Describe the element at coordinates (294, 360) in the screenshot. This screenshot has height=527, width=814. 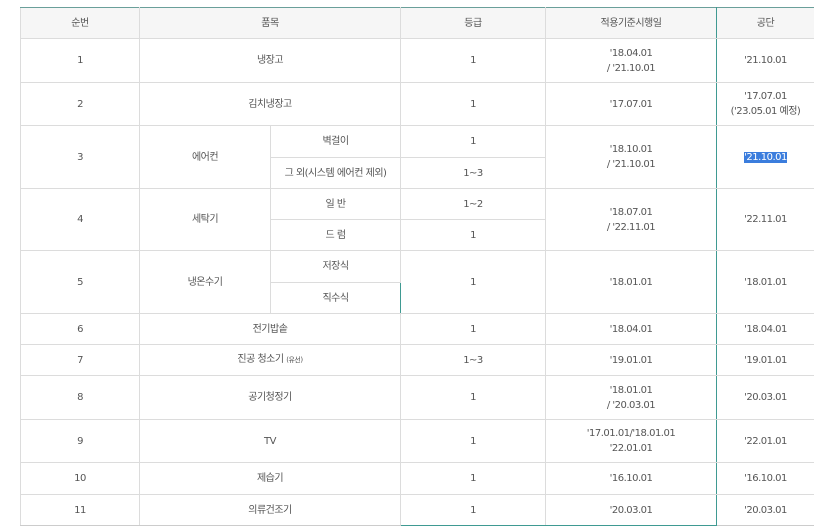
I see `item-note: (유선)` at that location.